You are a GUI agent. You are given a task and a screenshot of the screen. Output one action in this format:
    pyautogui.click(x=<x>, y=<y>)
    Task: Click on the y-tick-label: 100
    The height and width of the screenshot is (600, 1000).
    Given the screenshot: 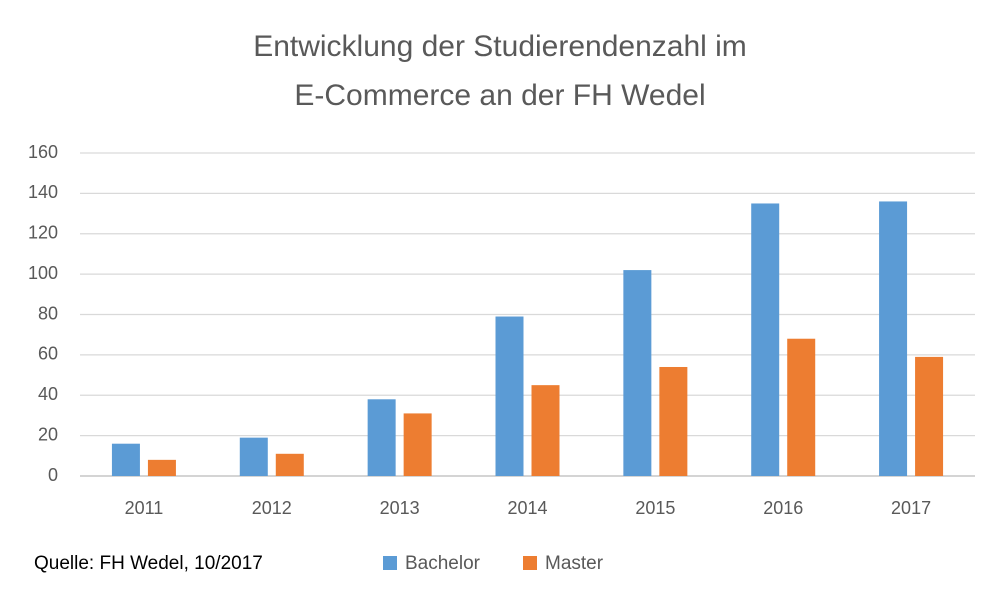 What is the action you would take?
    pyautogui.click(x=43, y=273)
    